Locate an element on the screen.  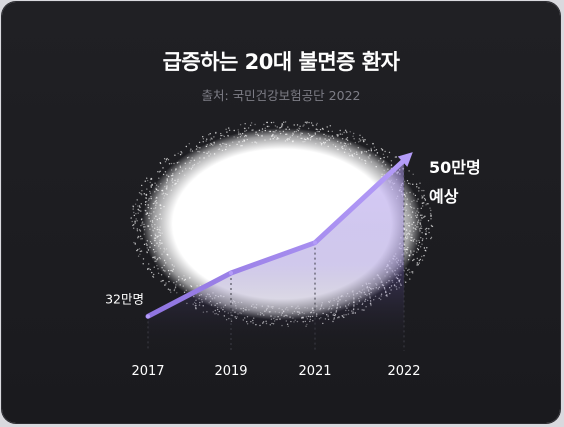
forecast-note: 예상 is located at coordinates (455, 196).